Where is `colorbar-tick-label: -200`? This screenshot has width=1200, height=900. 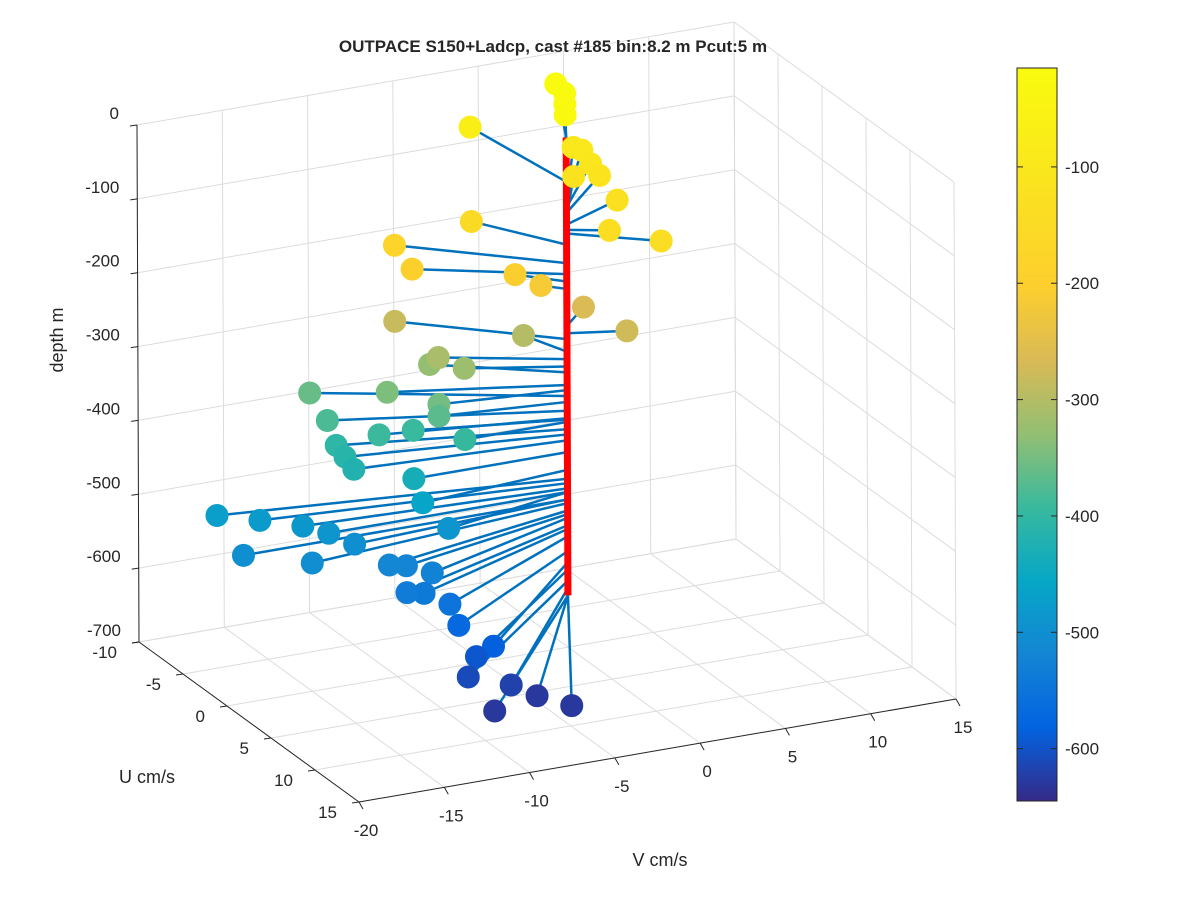
colorbar-tick-label: -200 is located at coordinates (1082, 283).